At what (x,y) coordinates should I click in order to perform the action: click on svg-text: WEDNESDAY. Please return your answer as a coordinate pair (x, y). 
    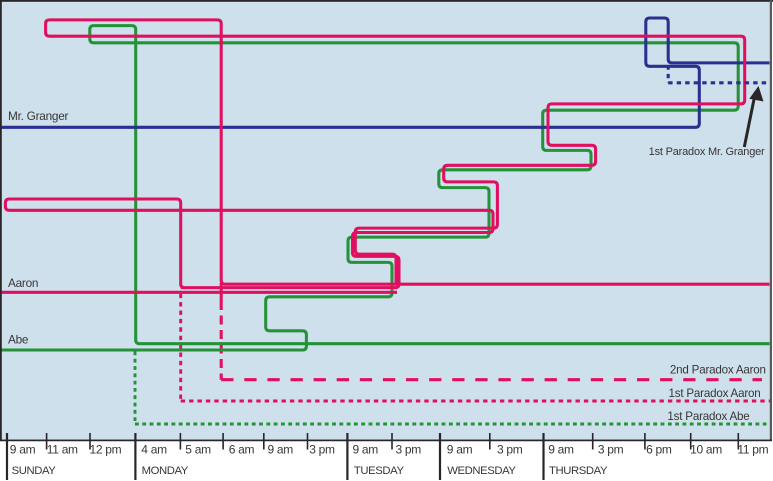
    Looking at the image, I should click on (481, 471).